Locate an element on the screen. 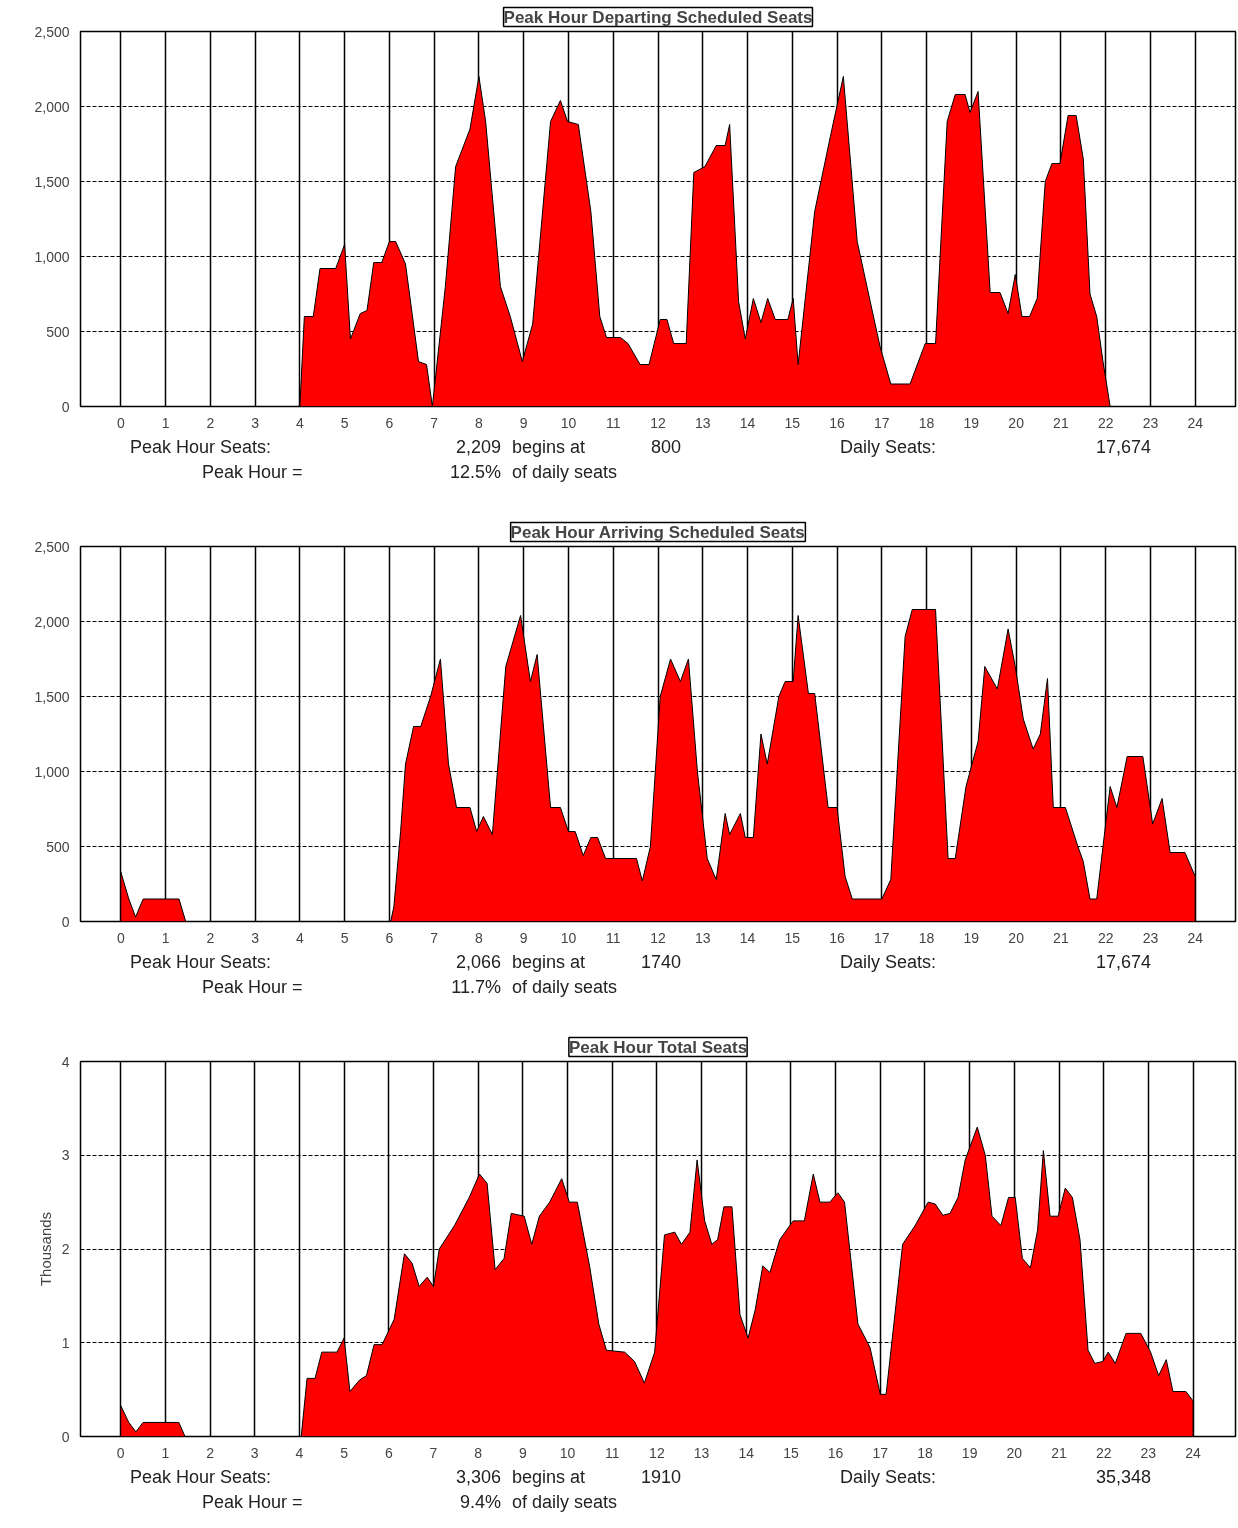 The width and height of the screenshot is (1238, 1528). y-tick-label: 1 is located at coordinates (65, 1342).